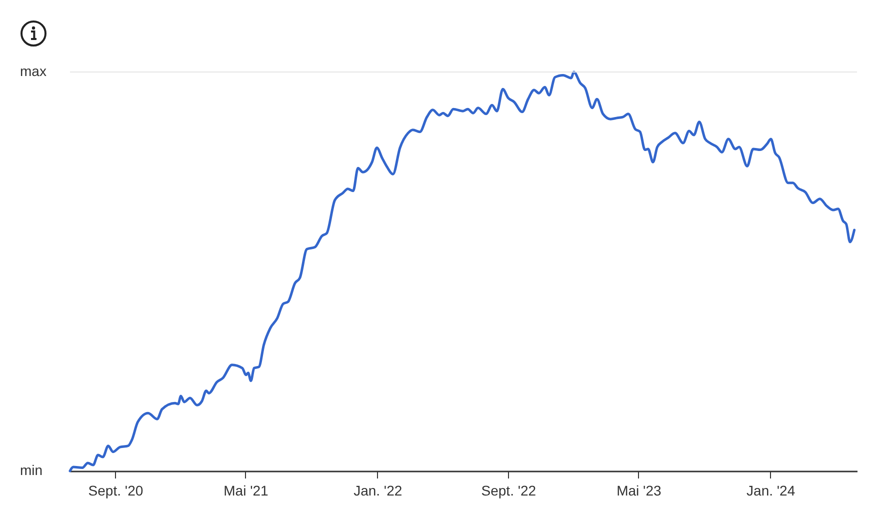  I want to click on x-tick-label: Jan. '22, so click(378, 490).